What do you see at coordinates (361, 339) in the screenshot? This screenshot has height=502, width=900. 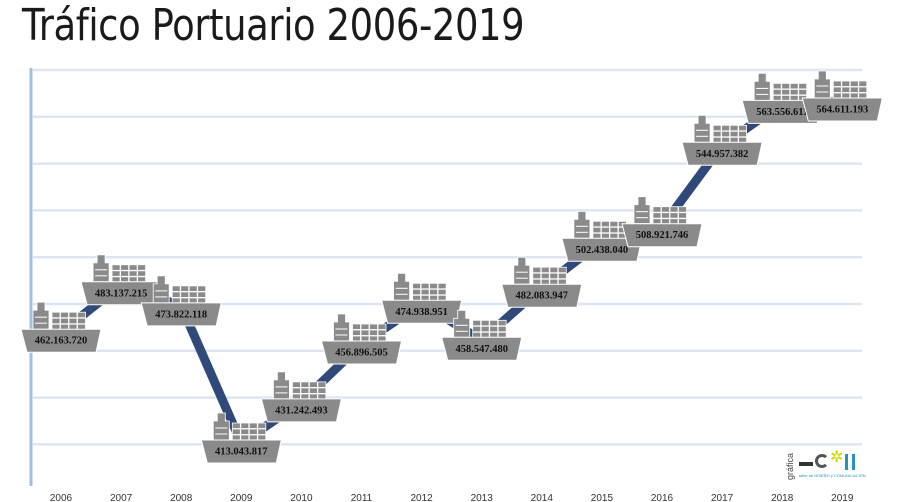 I see `data-point-ship: 456.896.505` at bounding box center [361, 339].